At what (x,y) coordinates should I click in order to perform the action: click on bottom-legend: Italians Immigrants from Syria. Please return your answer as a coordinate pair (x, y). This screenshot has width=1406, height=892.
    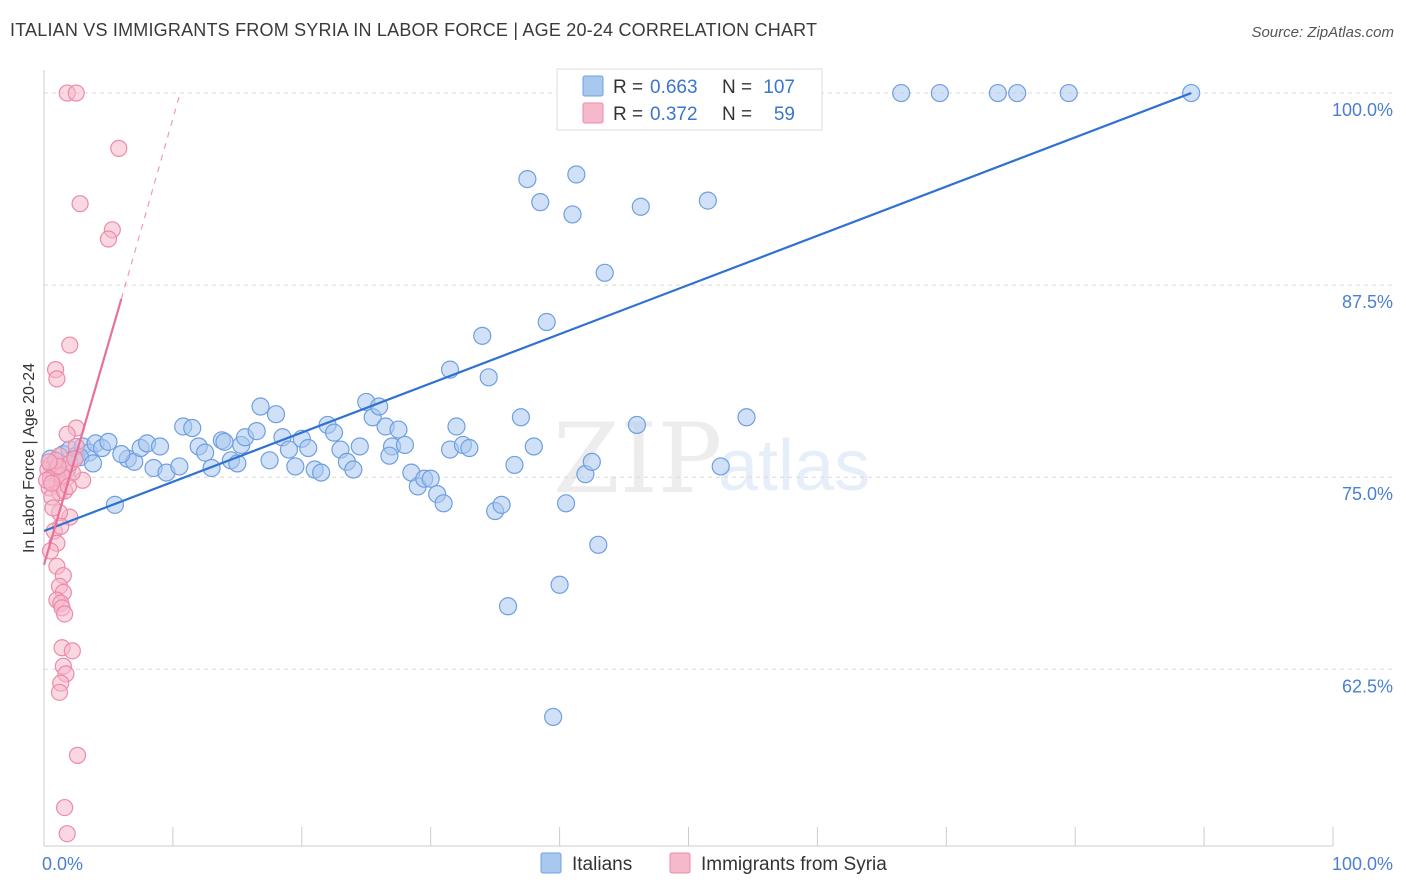
    Looking at the image, I should click on (713, 863).